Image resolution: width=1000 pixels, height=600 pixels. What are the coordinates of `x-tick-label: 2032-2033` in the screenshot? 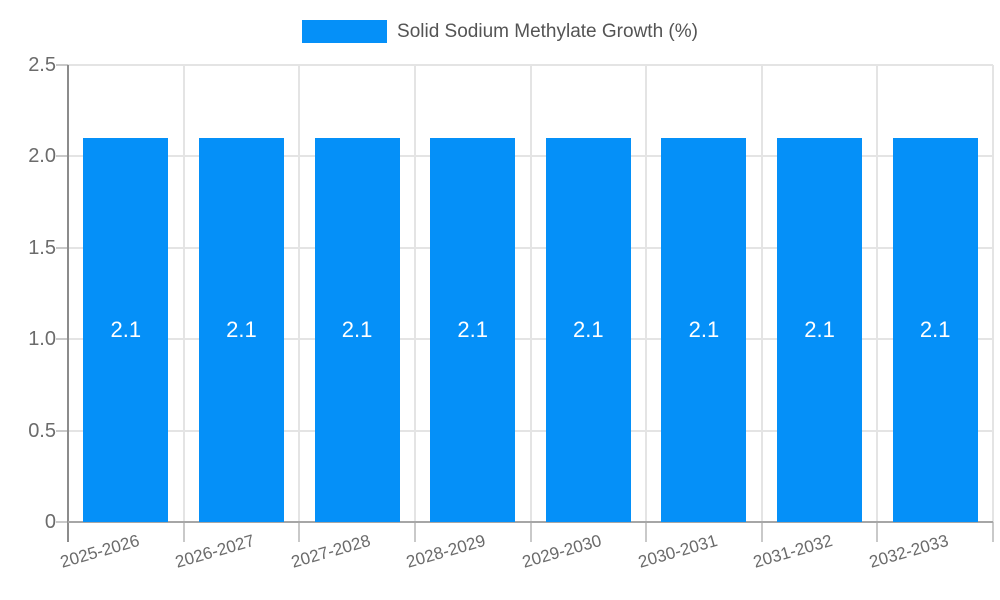 It's located at (909, 551).